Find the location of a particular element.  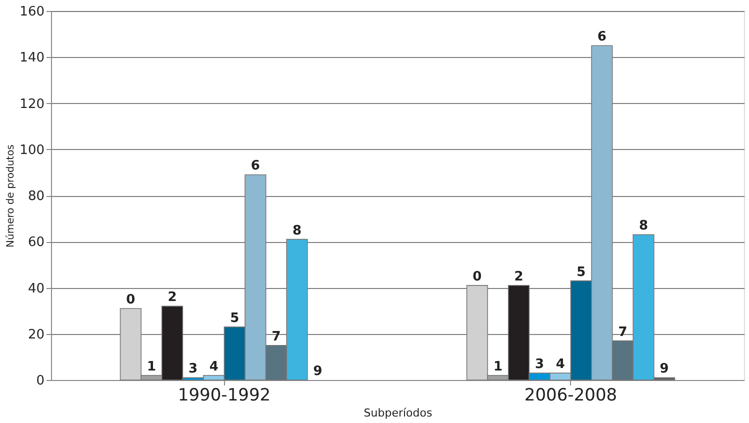

series-label: 6 is located at coordinates (255, 166).